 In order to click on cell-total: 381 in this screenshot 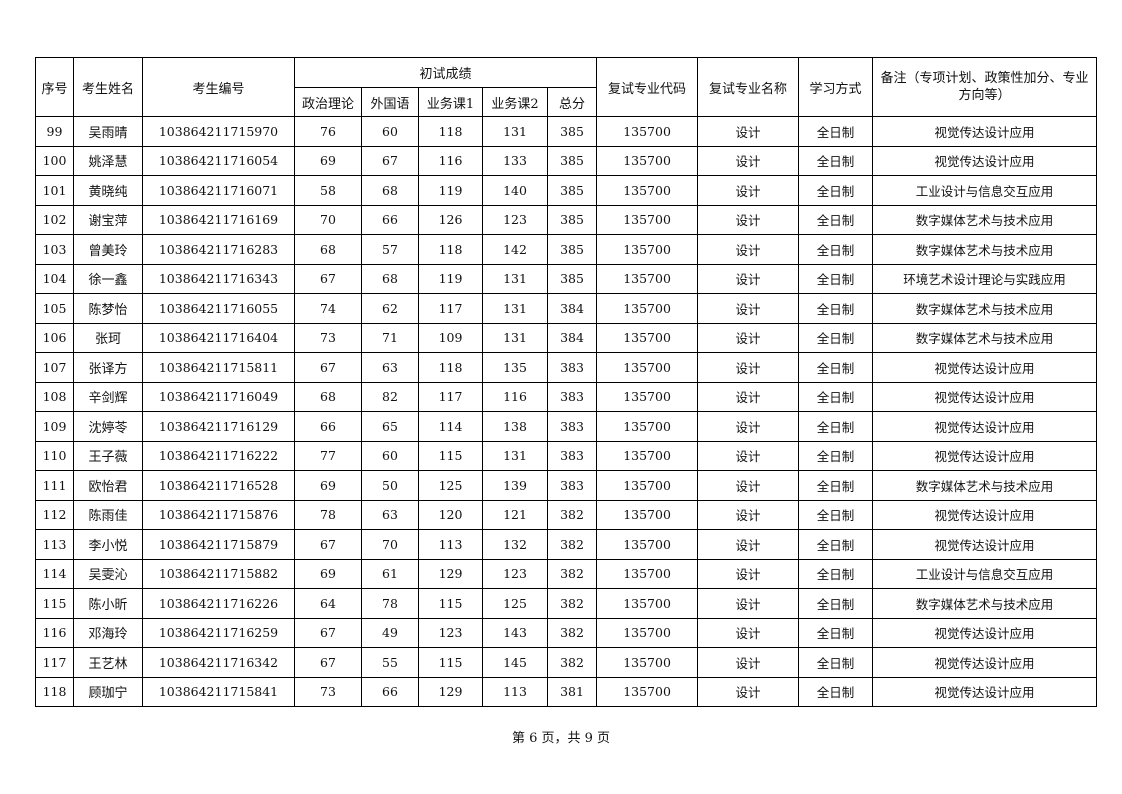, I will do `click(572, 691)`.